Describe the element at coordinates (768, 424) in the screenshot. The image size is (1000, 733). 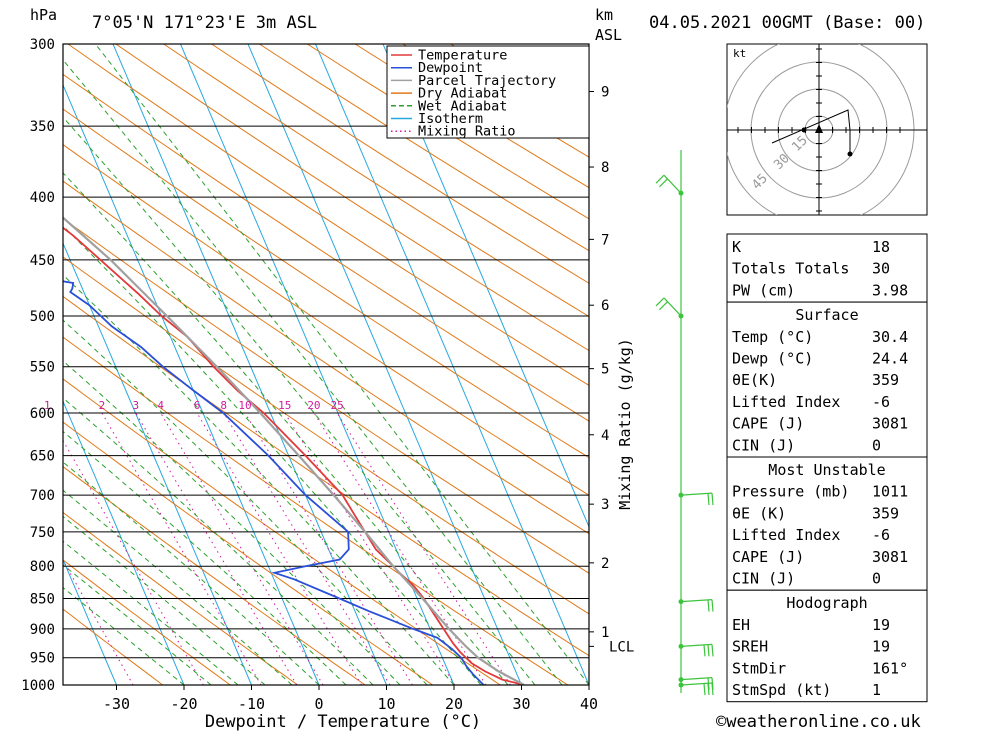
I see `surface-indices-row-label: CAPE (J)` at that location.